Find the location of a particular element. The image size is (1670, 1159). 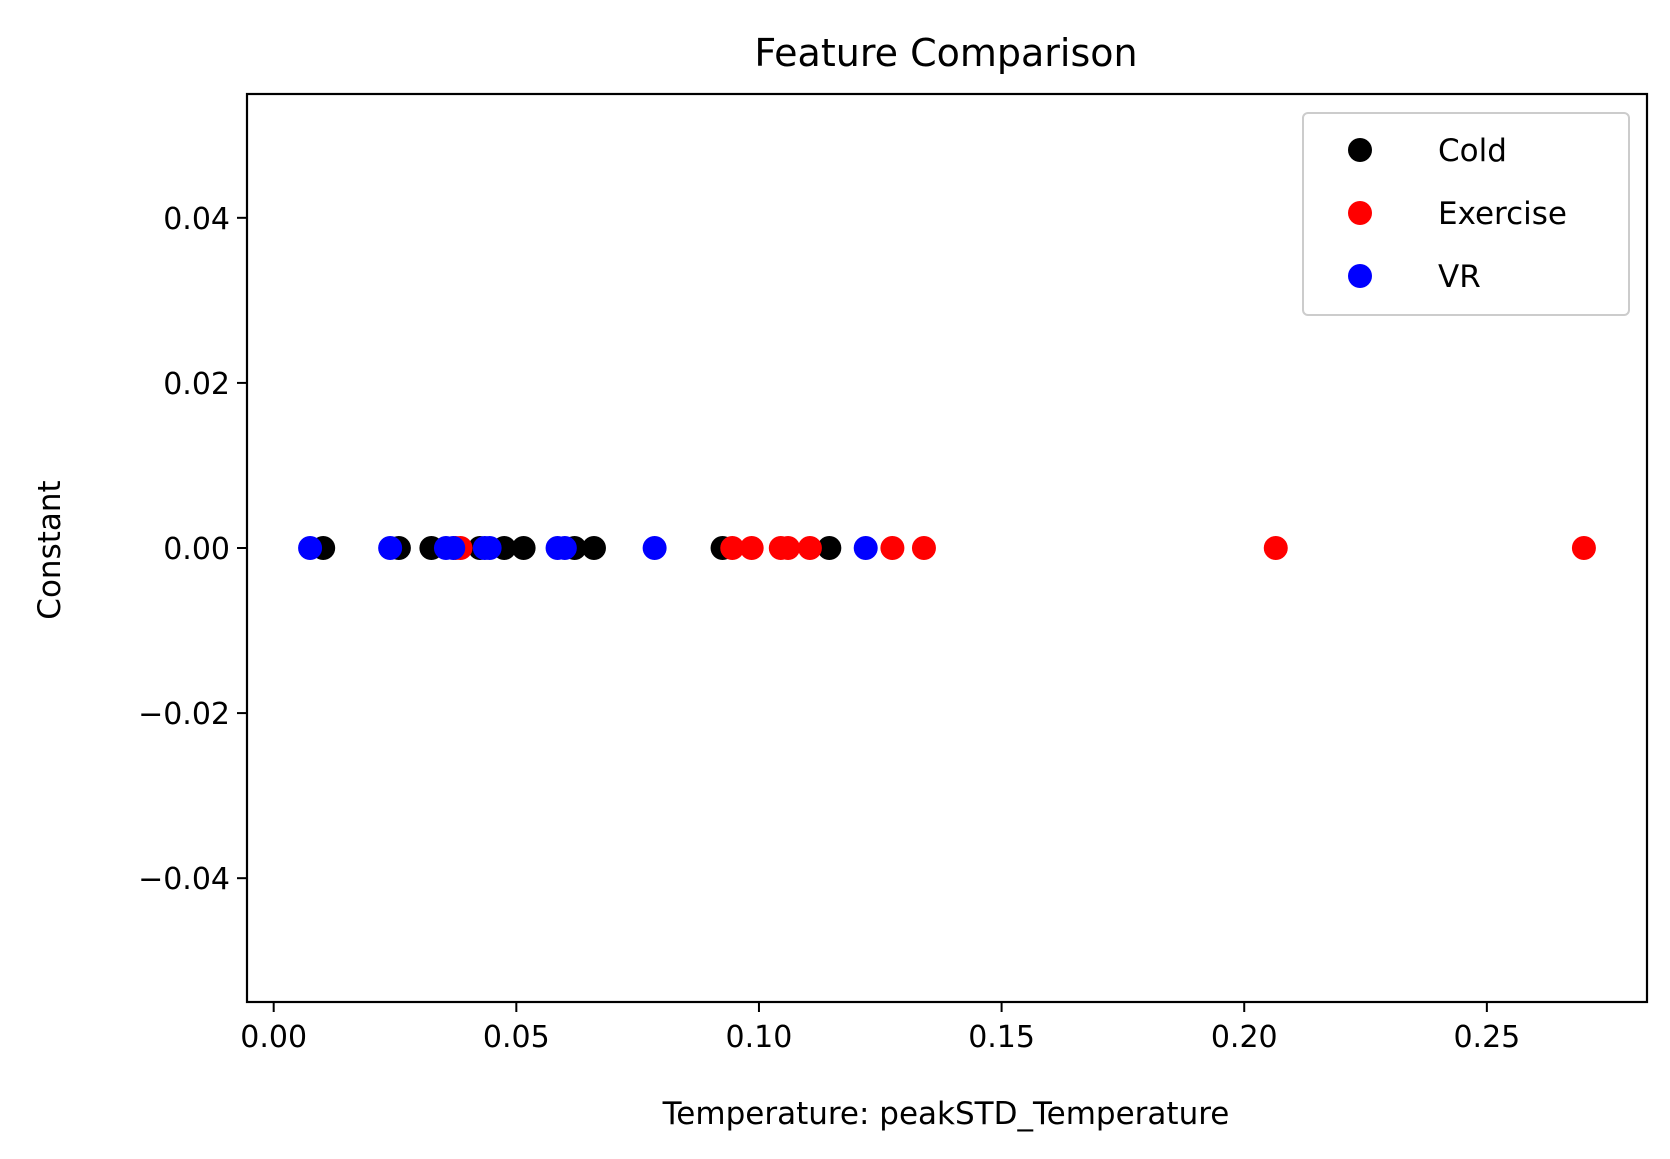

legend-box is located at coordinates (1466, 214).